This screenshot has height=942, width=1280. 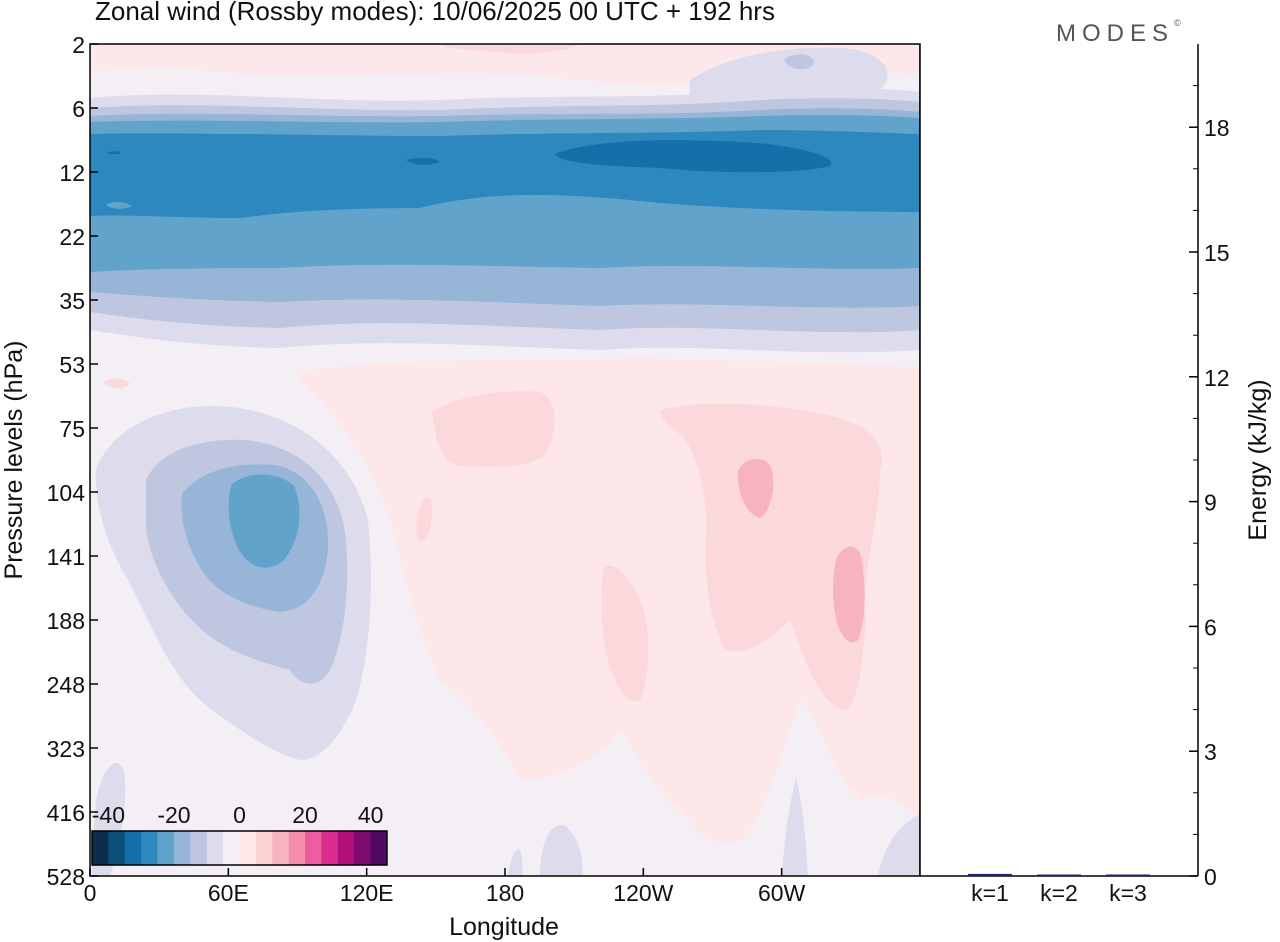 What do you see at coordinates (1217, 253) in the screenshot?
I see `energy-tick-label: 15` at bounding box center [1217, 253].